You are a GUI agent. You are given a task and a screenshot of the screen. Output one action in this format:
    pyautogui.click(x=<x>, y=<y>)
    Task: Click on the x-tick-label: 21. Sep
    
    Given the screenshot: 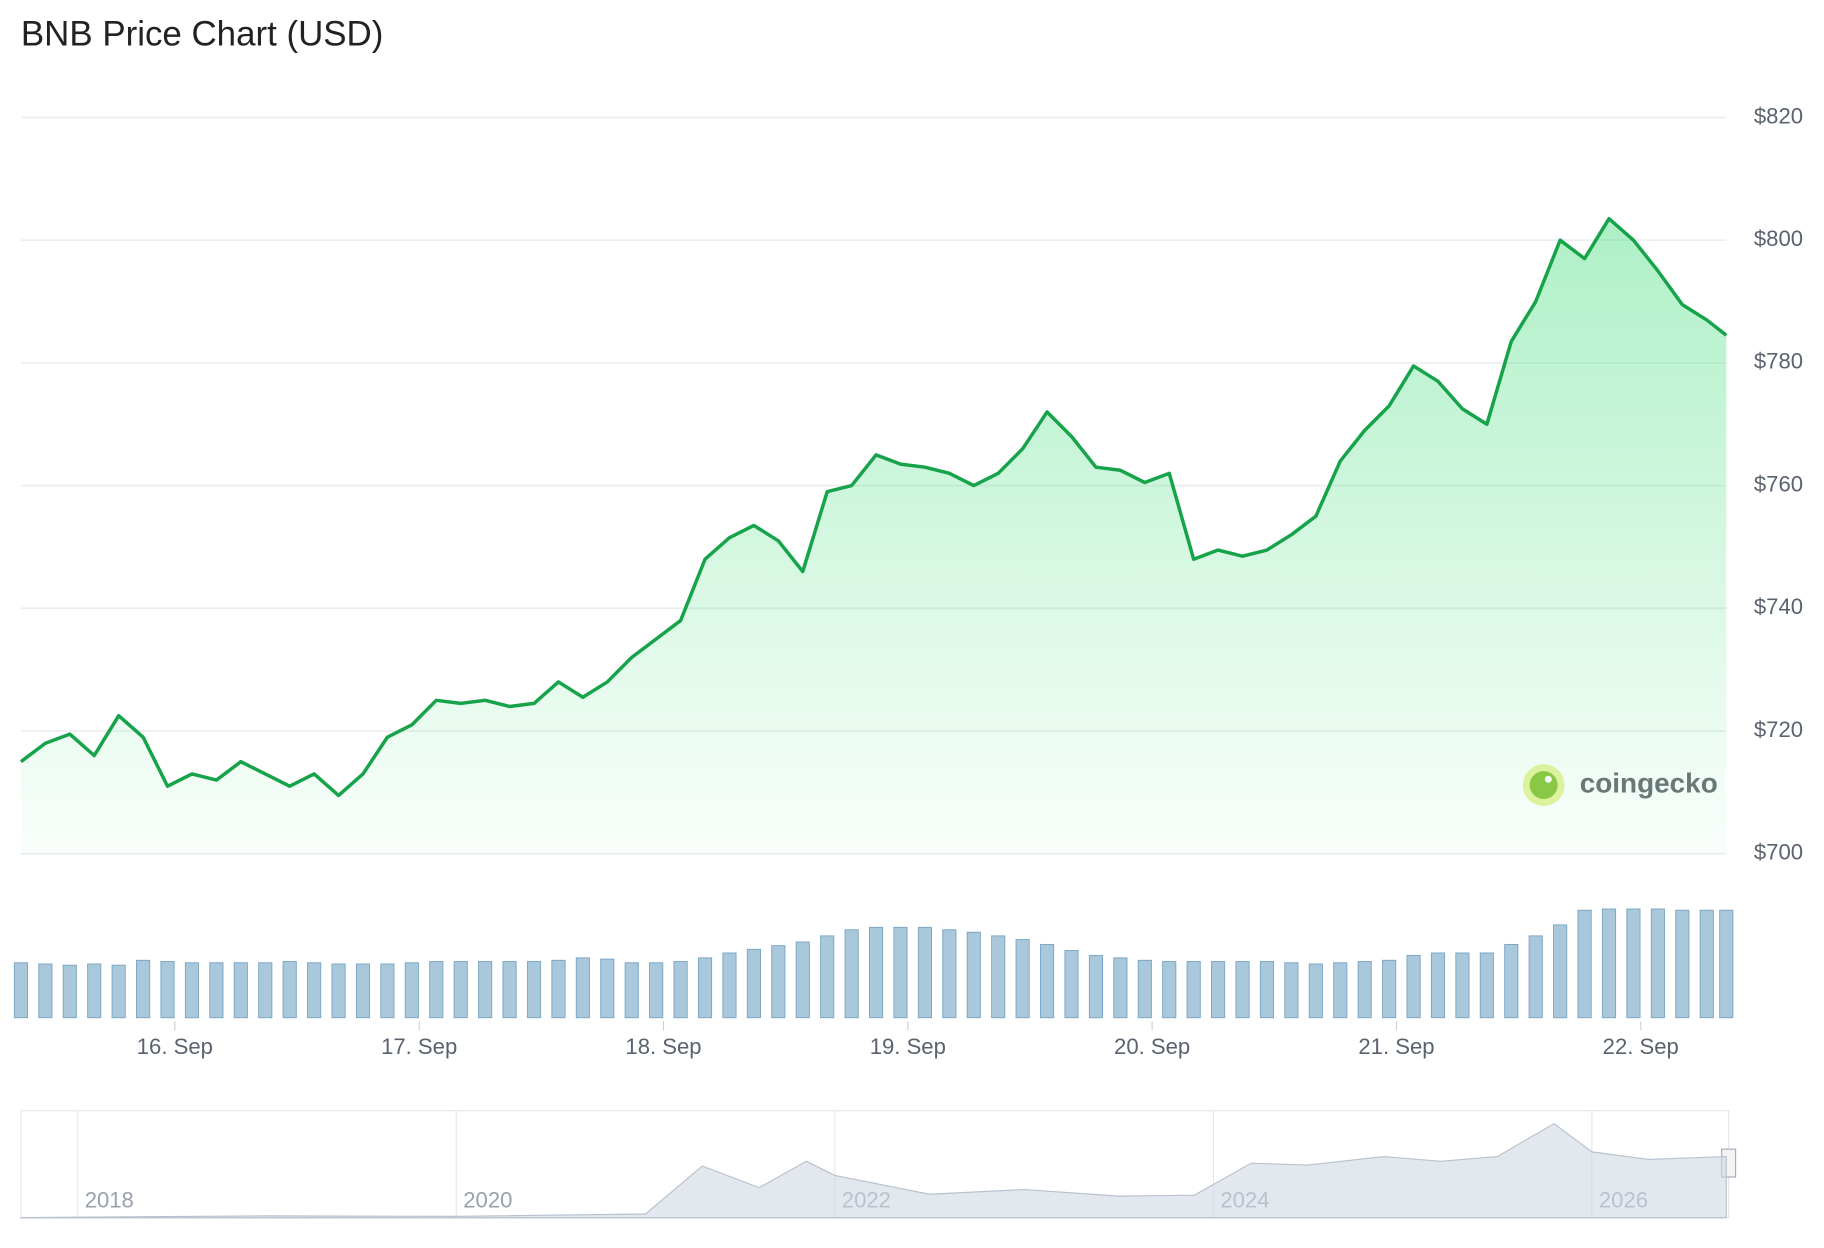 What is the action you would take?
    pyautogui.click(x=1396, y=1046)
    